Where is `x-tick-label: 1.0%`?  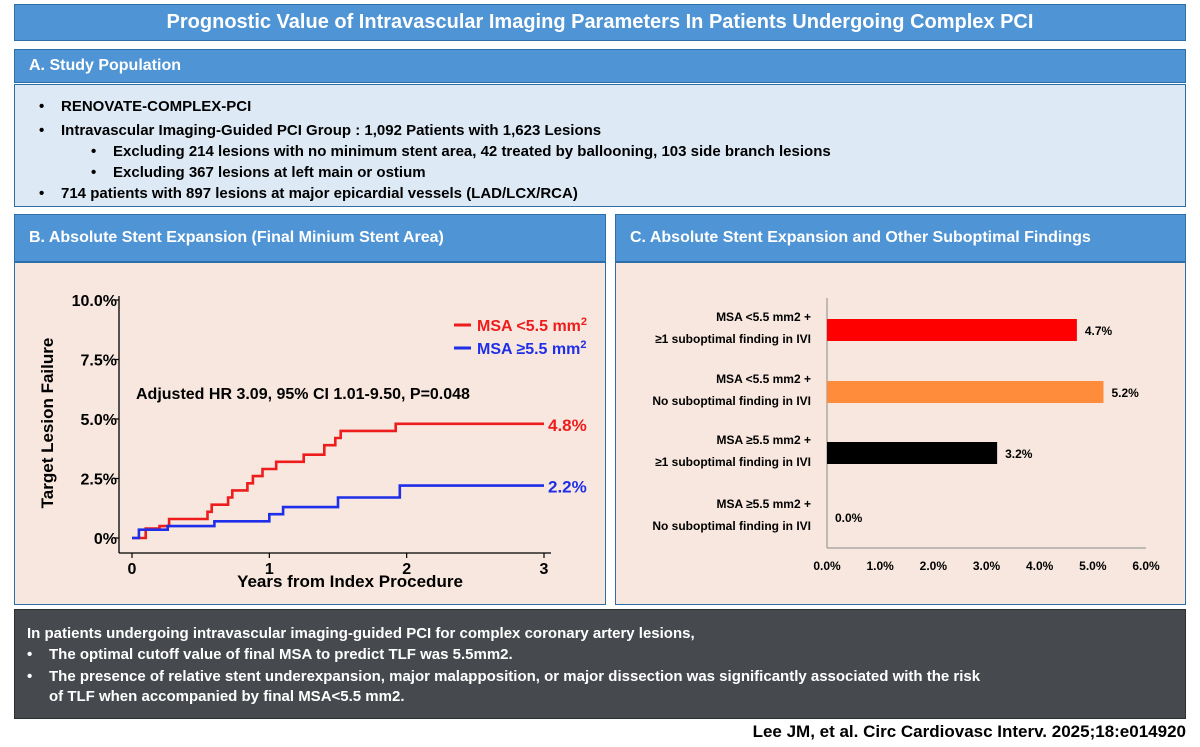 x-tick-label: 1.0% is located at coordinates (880, 566).